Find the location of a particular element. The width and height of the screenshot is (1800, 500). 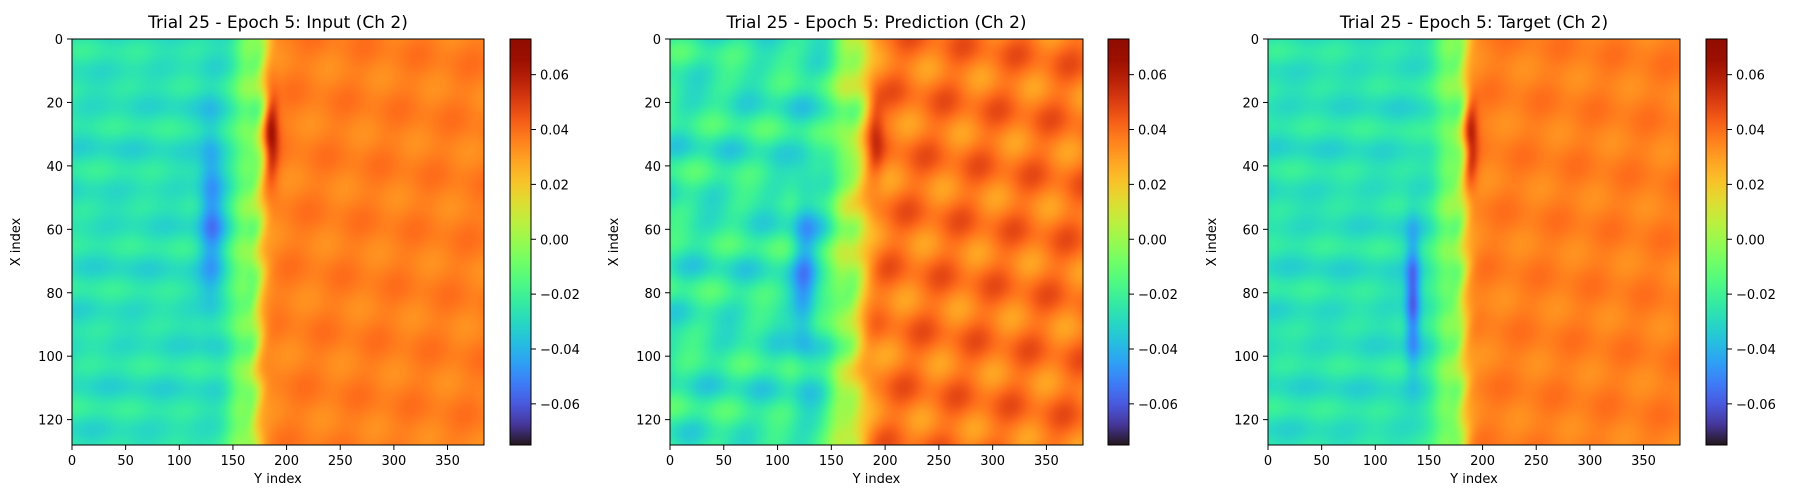

chart-title: Trial 25 - Epoch 5: Target (Ch 2) is located at coordinates (1473, 23).